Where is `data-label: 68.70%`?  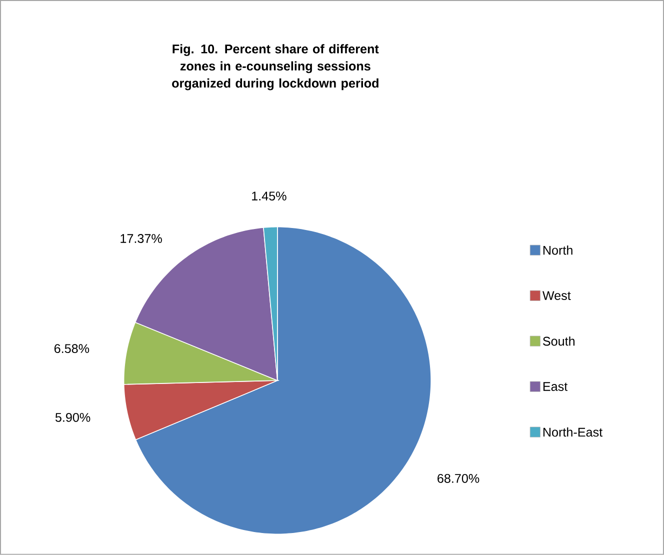
data-label: 68.70% is located at coordinates (459, 478).